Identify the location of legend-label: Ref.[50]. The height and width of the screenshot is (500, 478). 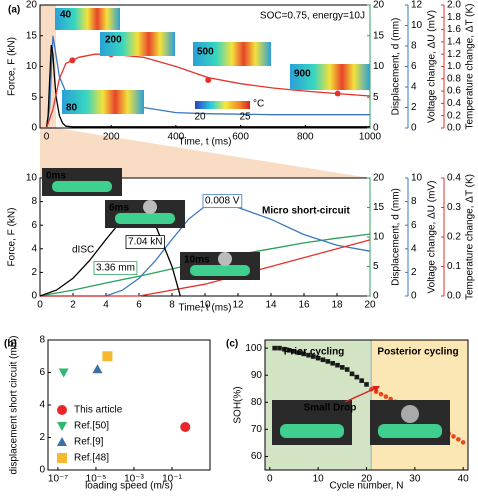
(91, 426).